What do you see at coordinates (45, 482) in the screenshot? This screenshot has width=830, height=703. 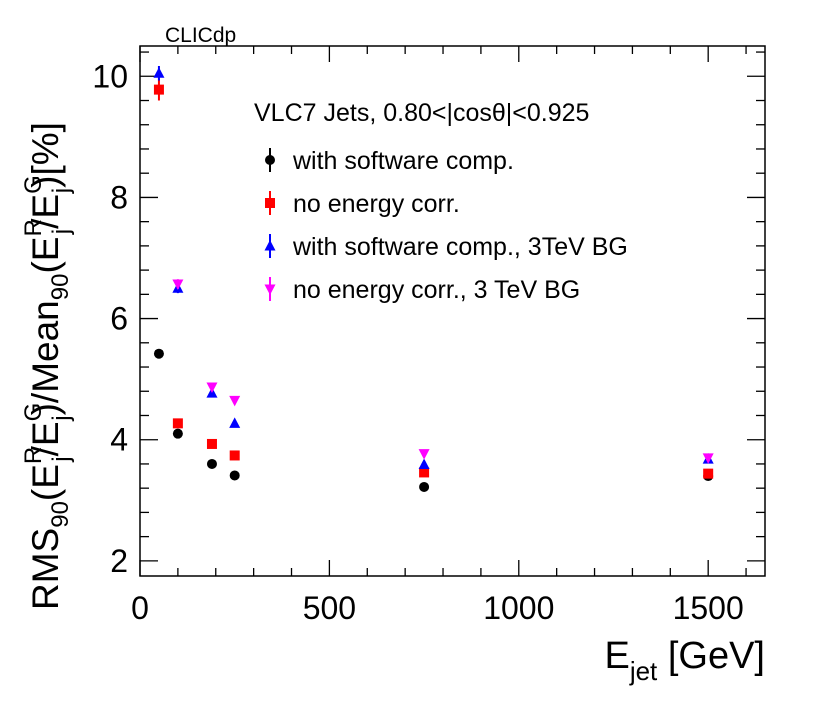 I see `y-title-e1: (E` at bounding box center [45, 482].